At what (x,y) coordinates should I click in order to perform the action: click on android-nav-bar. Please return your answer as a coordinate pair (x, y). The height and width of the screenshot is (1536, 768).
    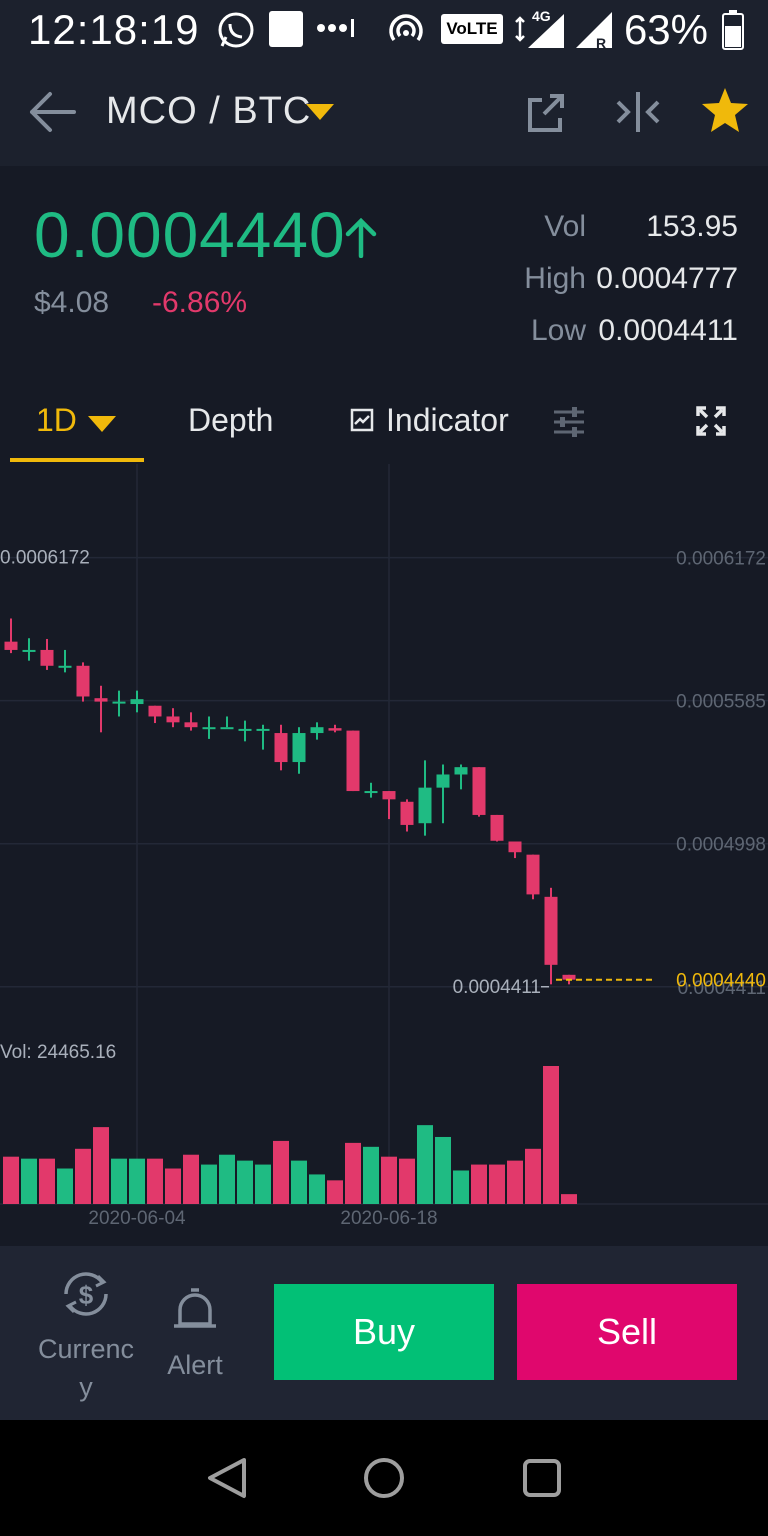
    Looking at the image, I should click on (384, 1478).